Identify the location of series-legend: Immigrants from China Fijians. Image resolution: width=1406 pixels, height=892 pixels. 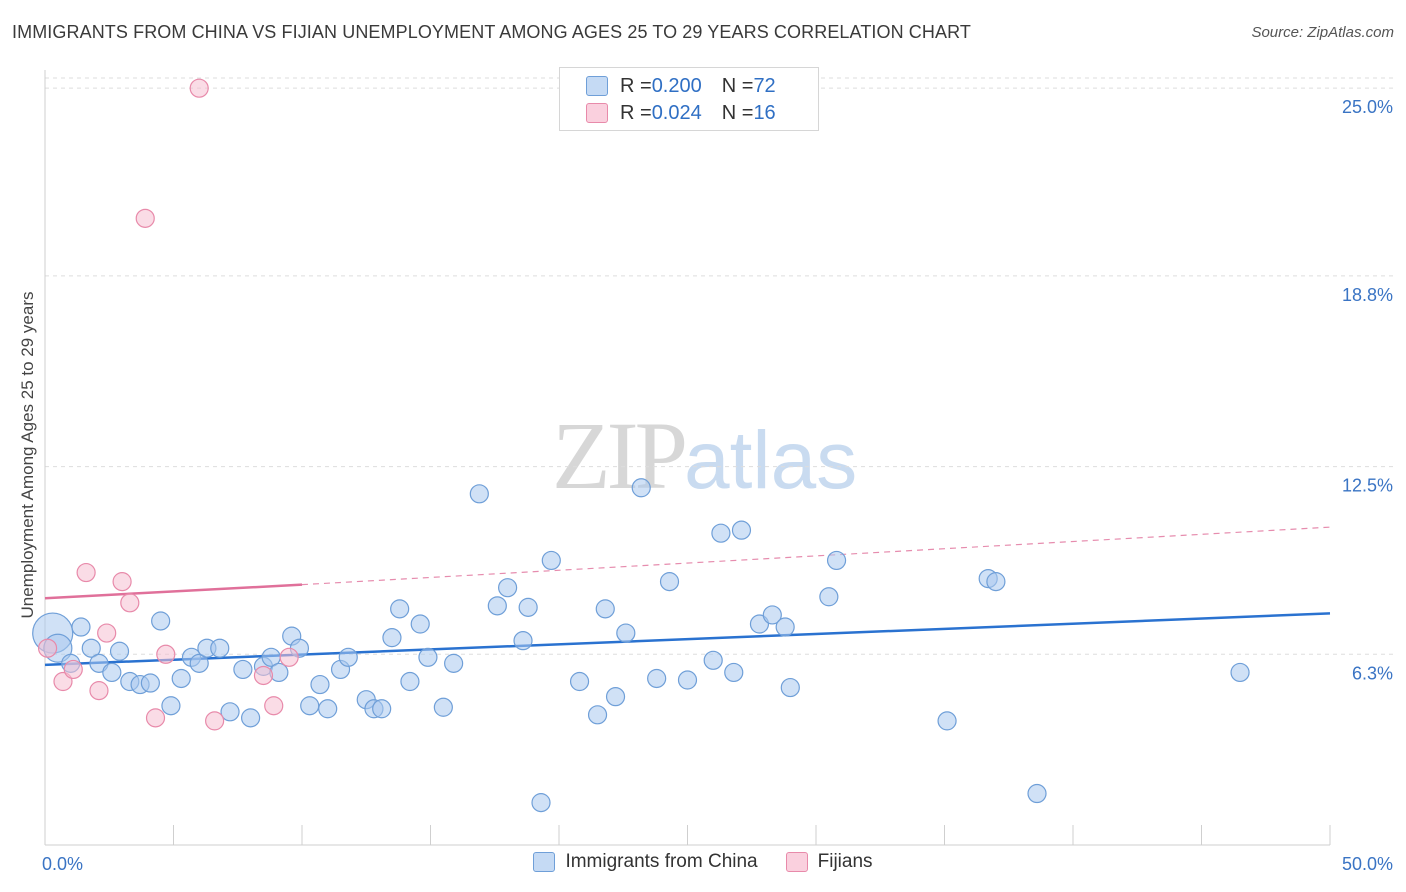
(703, 862).